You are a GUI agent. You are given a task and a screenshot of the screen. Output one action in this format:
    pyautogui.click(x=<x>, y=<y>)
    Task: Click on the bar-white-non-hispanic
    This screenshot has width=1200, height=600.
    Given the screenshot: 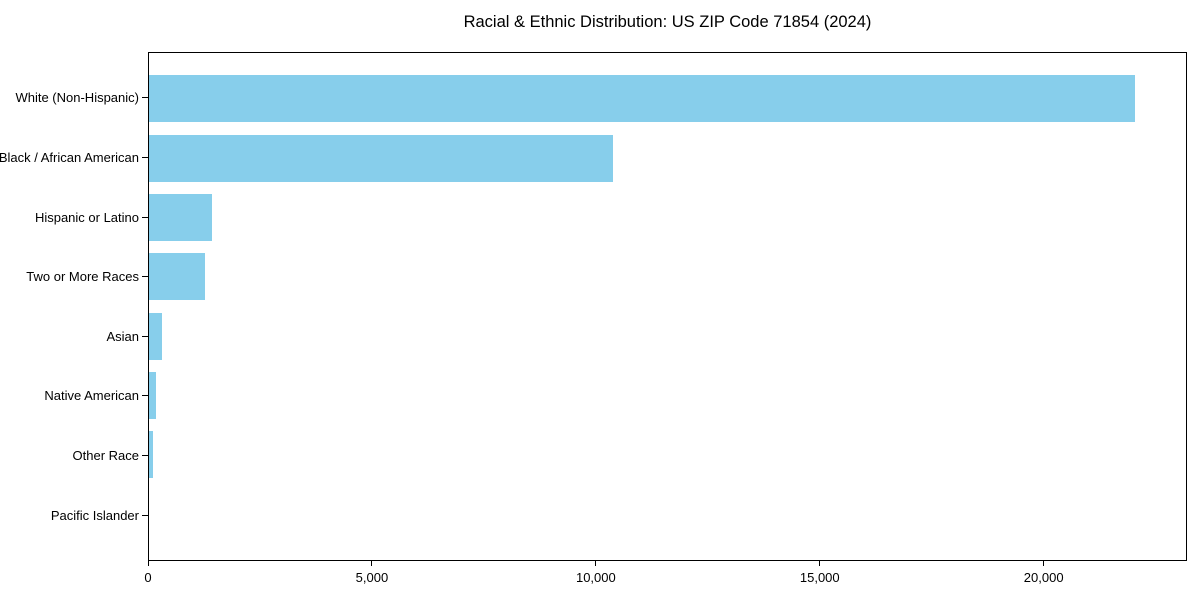 What is the action you would take?
    pyautogui.click(x=642, y=99)
    